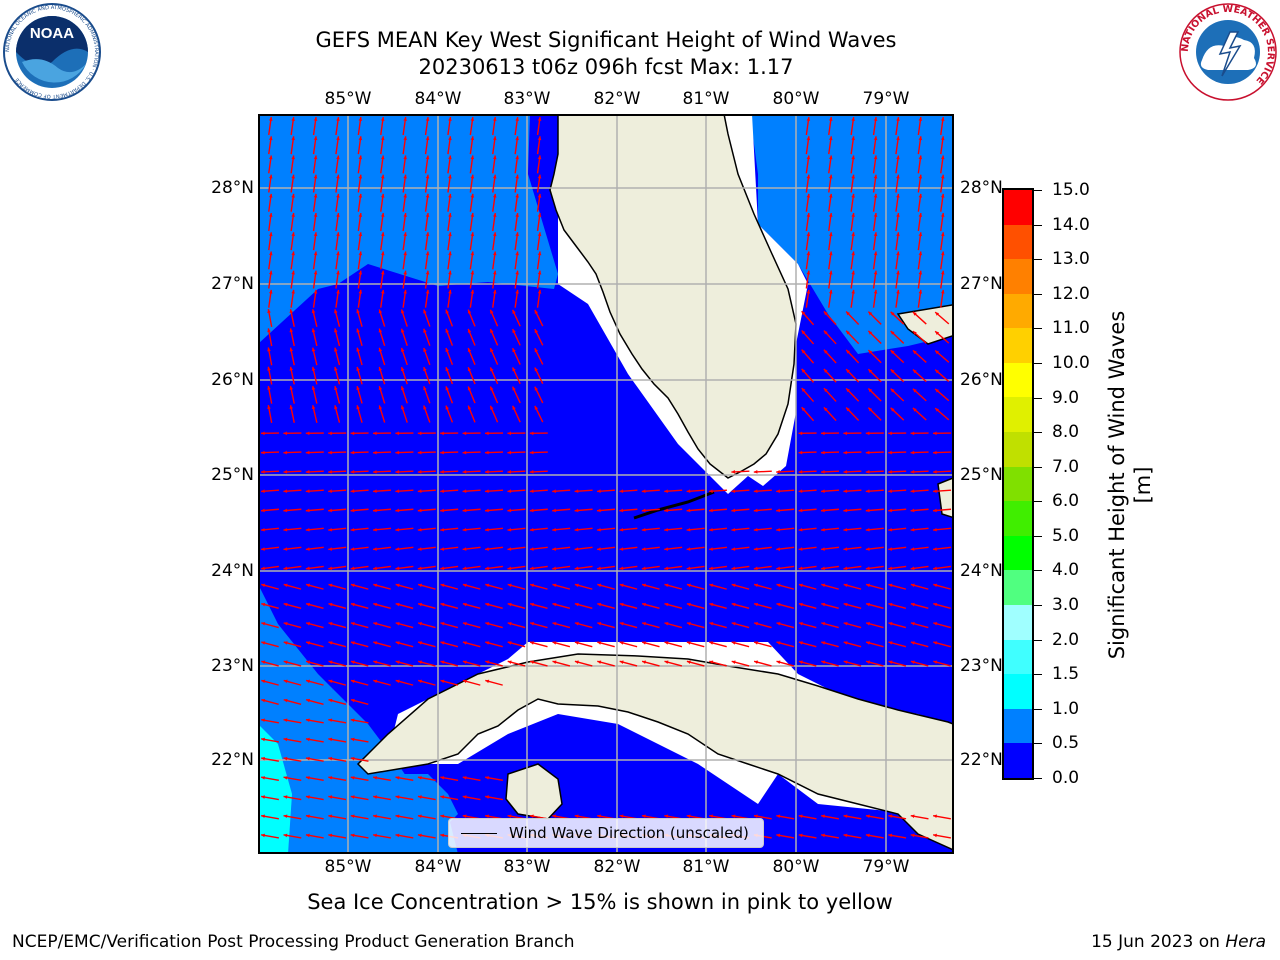 Image resolution: width=1280 pixels, height=960 pixels. Describe the element at coordinates (232, 571) in the screenshot. I see `left-lat-label: 24°N` at that location.